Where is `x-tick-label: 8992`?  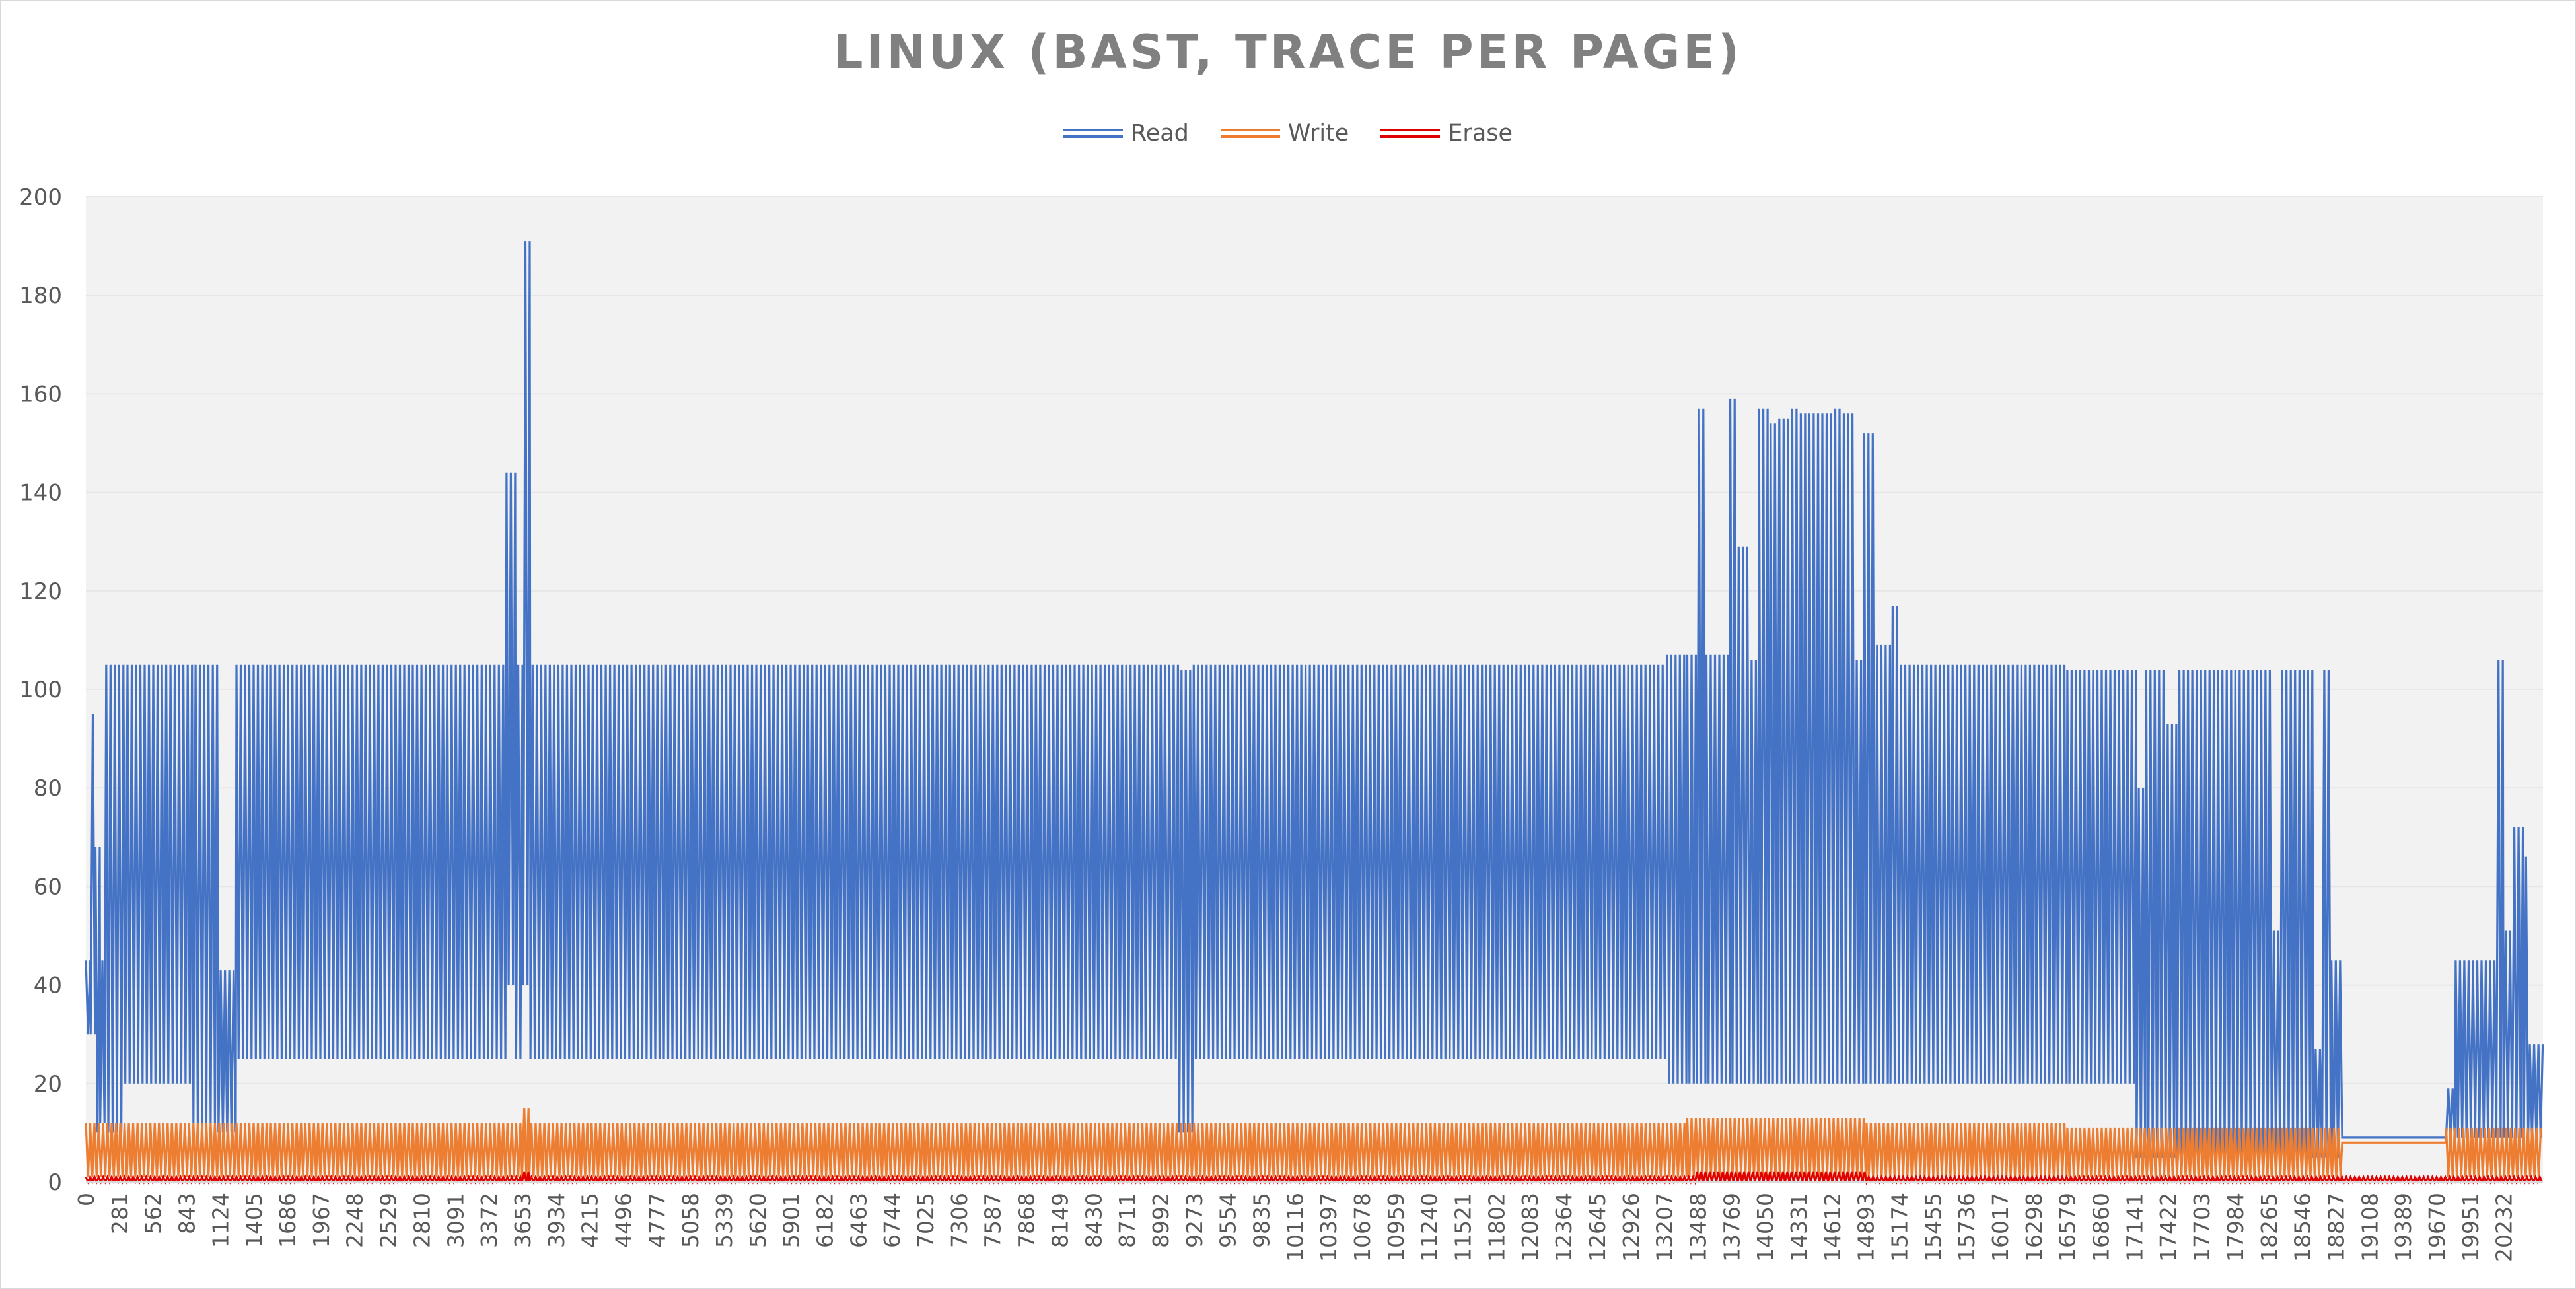
x-tick-label: 8992 is located at coordinates (1161, 1220).